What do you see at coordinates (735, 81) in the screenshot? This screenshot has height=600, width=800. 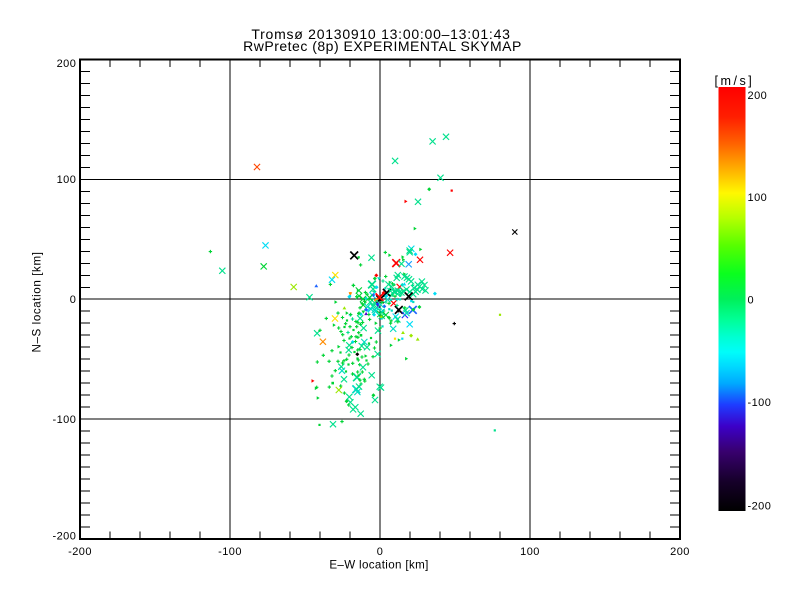 I see `svg-text: [m/s]` at bounding box center [735, 81].